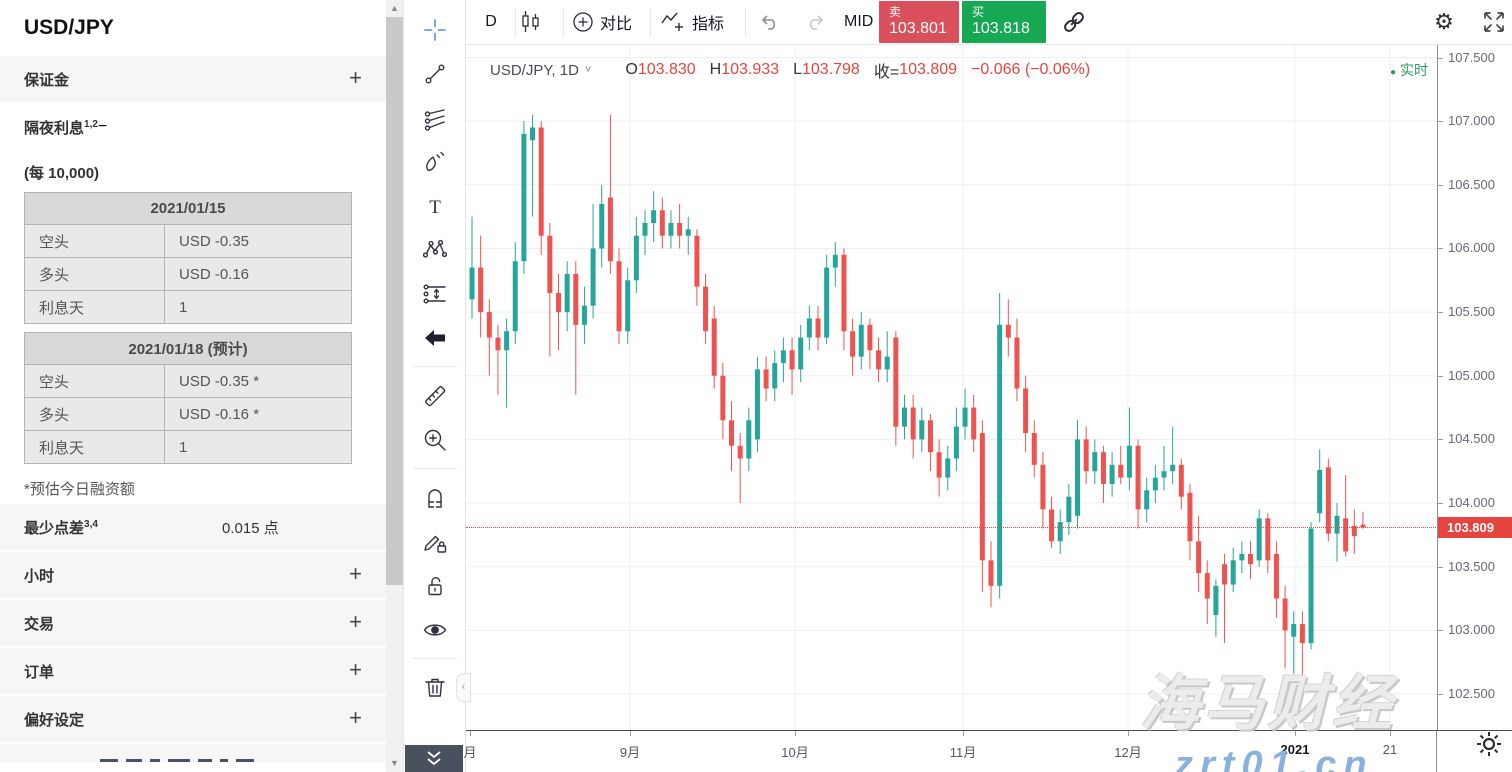 The image size is (1512, 772). I want to click on tool-magnet, so click(435, 498).